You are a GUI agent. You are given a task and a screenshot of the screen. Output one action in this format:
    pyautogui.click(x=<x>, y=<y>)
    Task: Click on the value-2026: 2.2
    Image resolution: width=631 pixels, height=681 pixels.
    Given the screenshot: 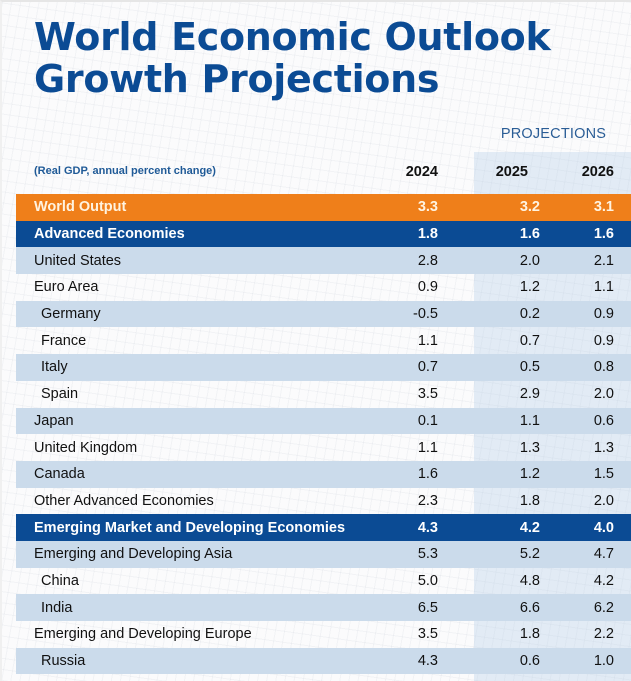 What is the action you would take?
    pyautogui.click(x=603, y=634)
    